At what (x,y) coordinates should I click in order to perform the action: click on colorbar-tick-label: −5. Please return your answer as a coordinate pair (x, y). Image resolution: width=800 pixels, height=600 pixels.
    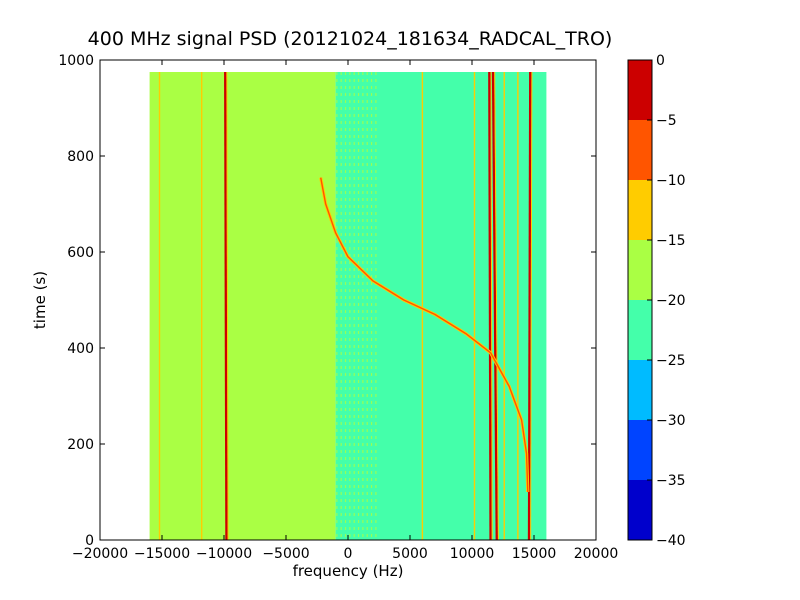
    Looking at the image, I should click on (666, 121).